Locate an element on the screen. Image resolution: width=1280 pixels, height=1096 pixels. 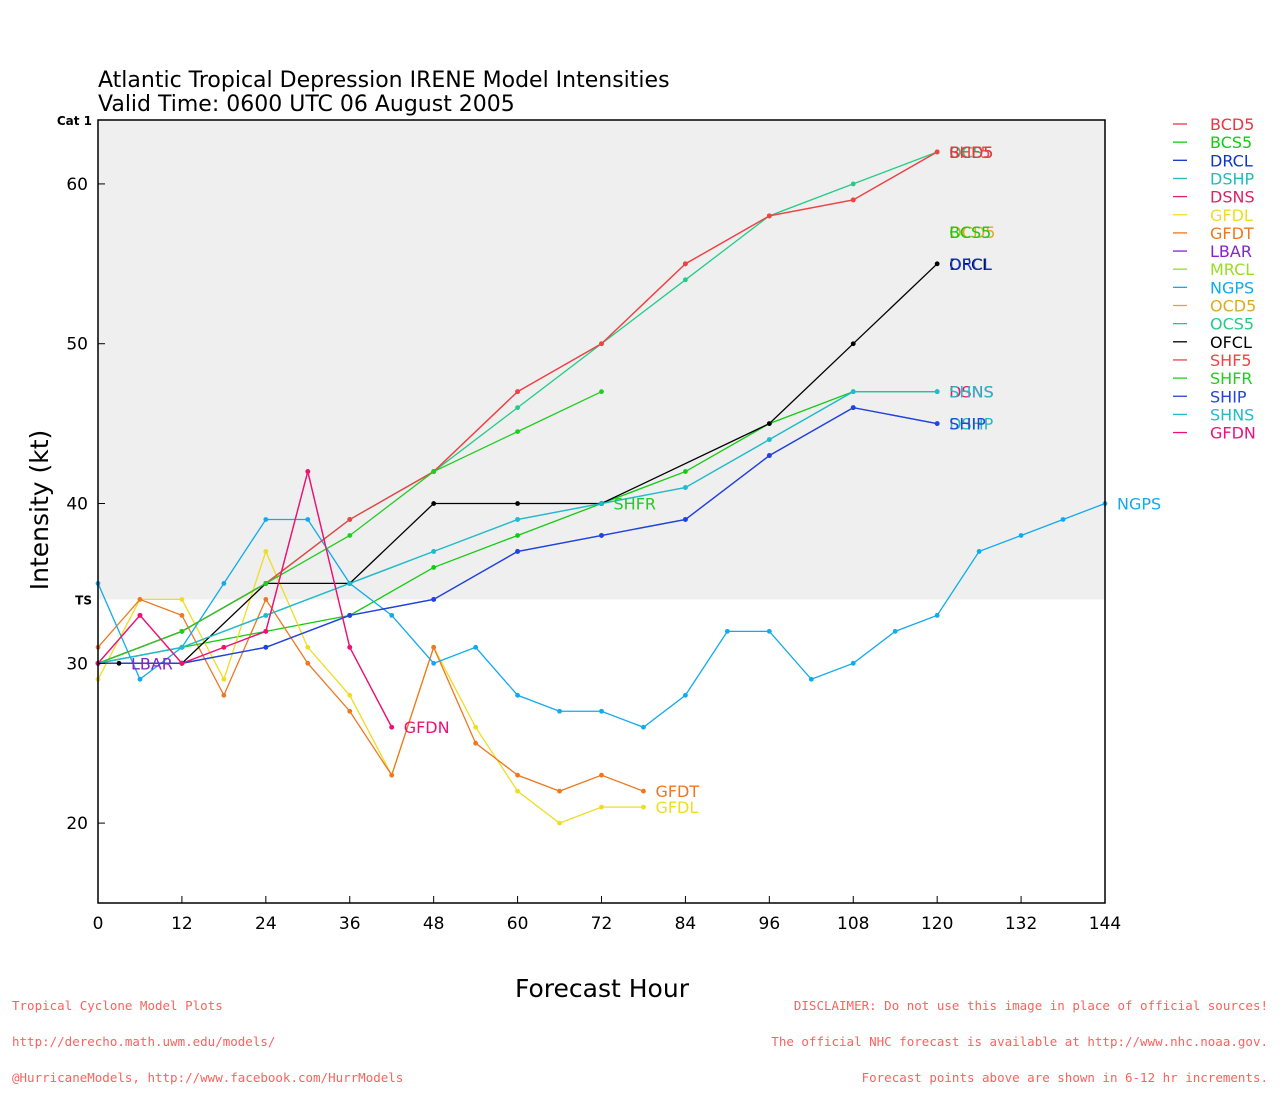
end-label-dshp: DSHP is located at coordinates (971, 424).